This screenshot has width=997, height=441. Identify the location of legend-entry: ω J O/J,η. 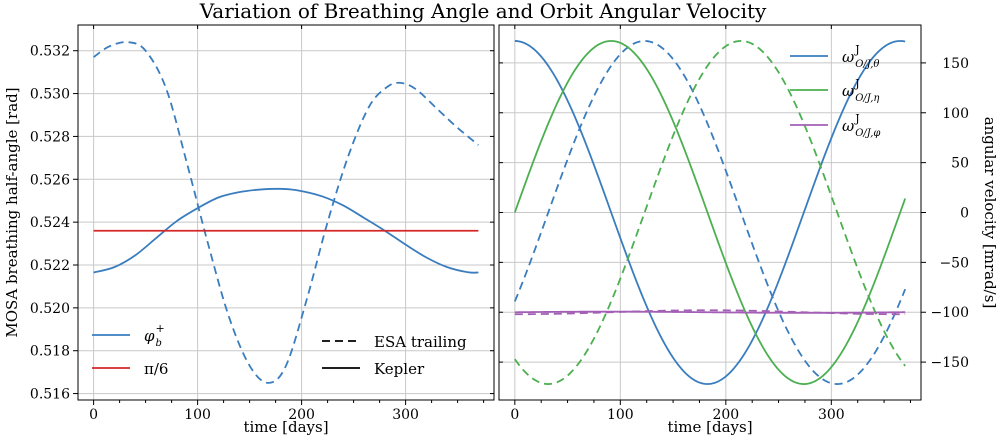
(834, 90).